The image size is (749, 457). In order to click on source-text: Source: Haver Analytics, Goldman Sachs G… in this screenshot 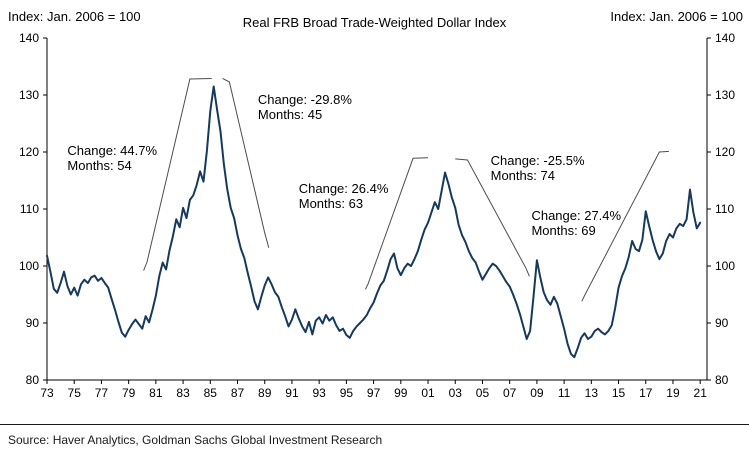, I will do `click(195, 440)`.